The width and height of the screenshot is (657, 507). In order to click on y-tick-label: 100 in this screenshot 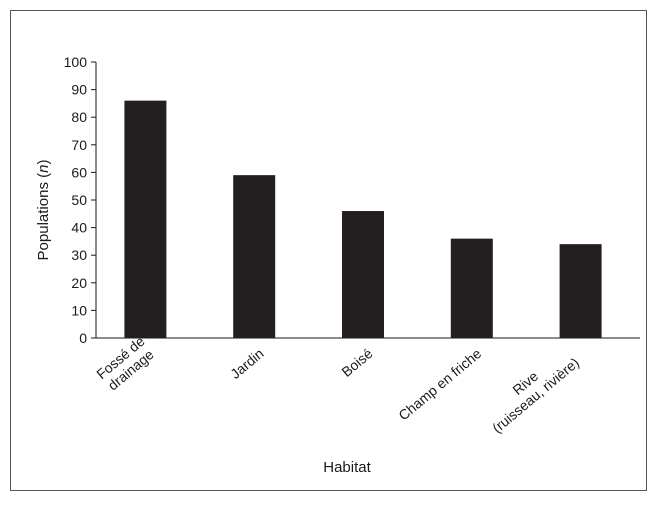, I will do `click(76, 62)`.